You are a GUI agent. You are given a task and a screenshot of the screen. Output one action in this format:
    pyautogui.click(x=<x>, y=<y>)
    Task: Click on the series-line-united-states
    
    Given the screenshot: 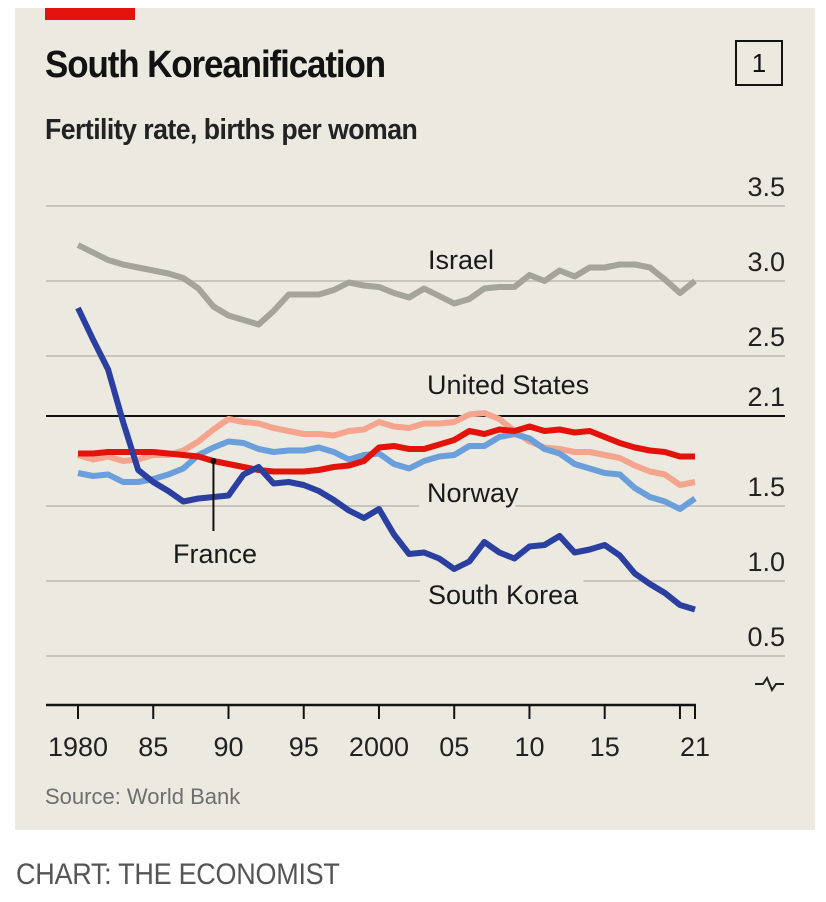 What is the action you would take?
    pyautogui.click(x=386, y=449)
    